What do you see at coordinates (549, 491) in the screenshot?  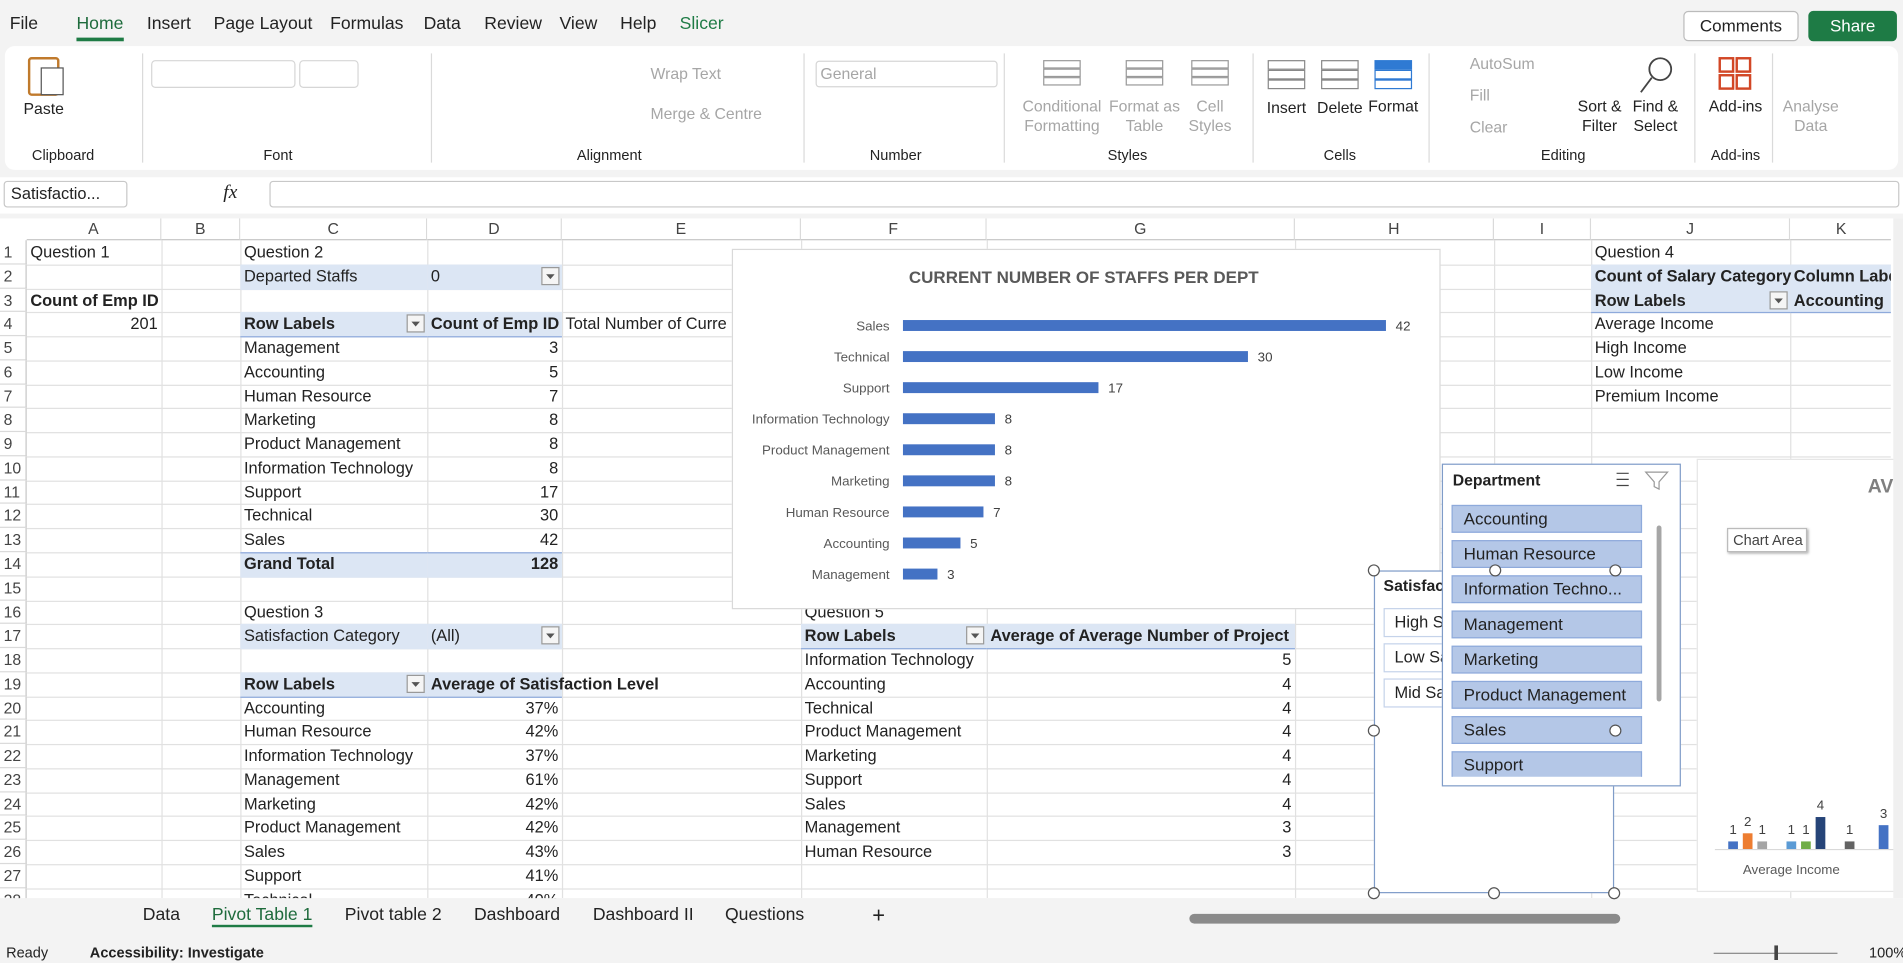 I see `cell: 17` at bounding box center [549, 491].